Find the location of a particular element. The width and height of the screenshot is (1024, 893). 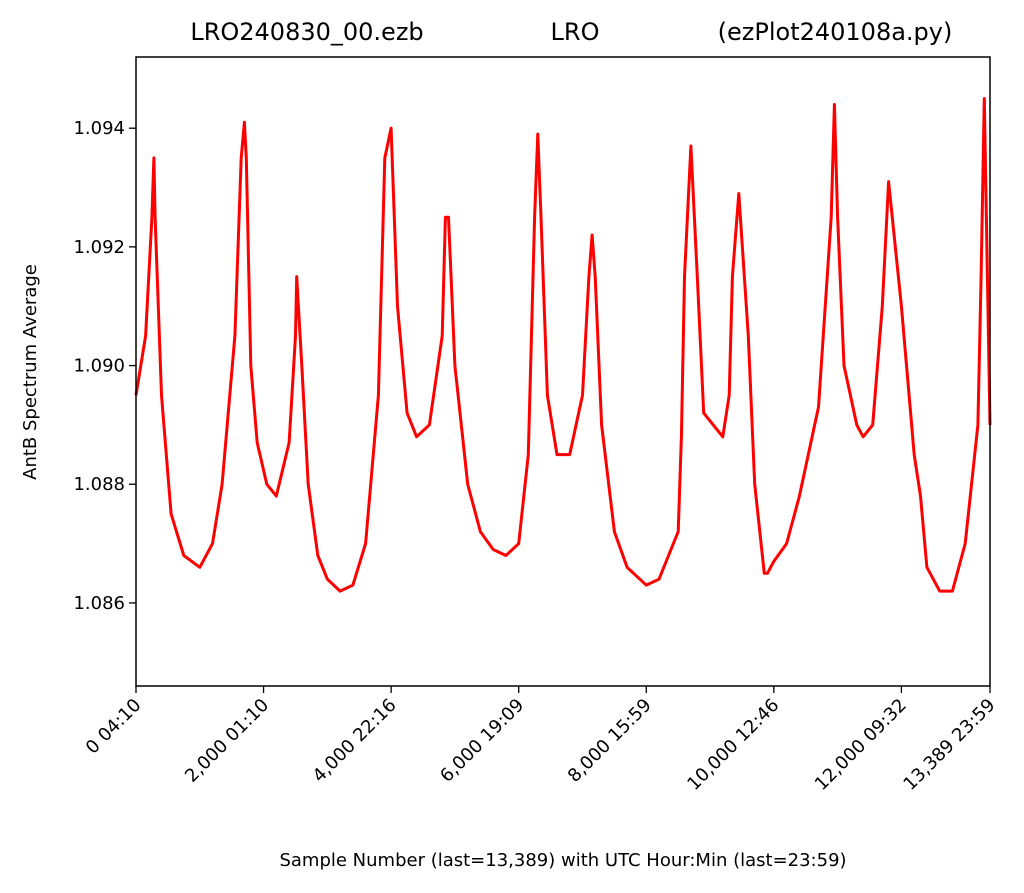

x-tick-label: 6,000 19:09 is located at coordinates (482, 741).